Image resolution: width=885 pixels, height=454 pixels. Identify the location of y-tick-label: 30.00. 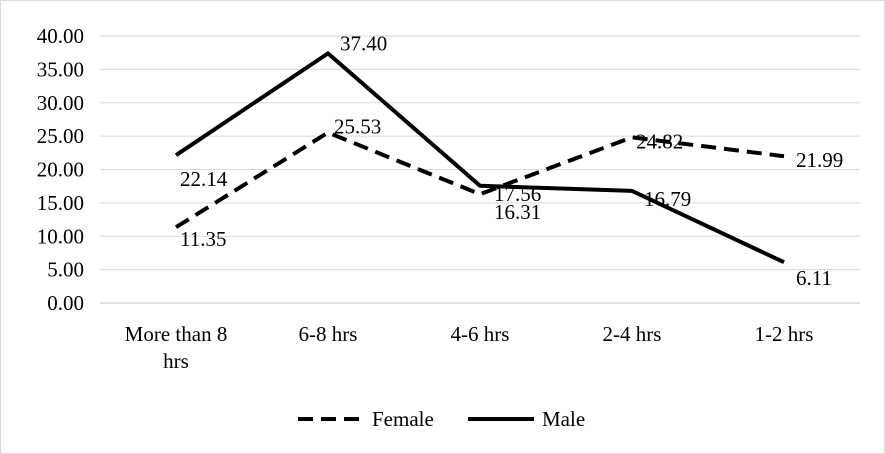
(60, 103).